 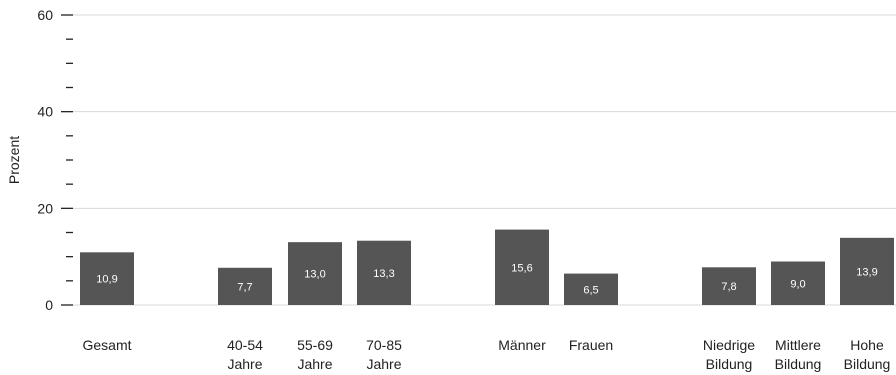 What do you see at coordinates (798, 345) in the screenshot?
I see `x-category-label: Mittlere` at bounding box center [798, 345].